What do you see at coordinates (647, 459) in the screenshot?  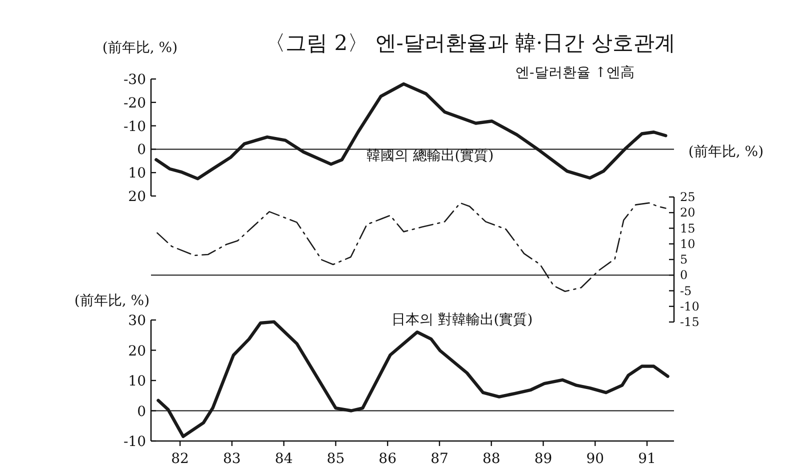 I see `x-tick-label: 91` at bounding box center [647, 459].